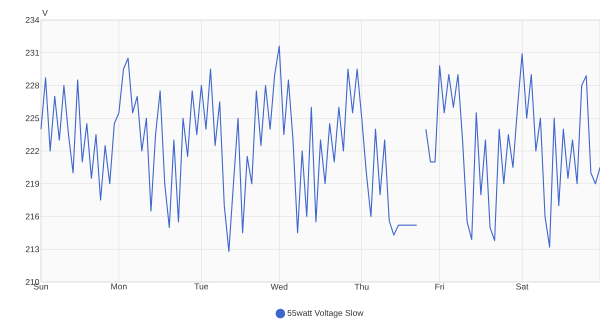 This screenshot has height=330, width=600. I want to click on y-tick-label: 216, so click(33, 217).